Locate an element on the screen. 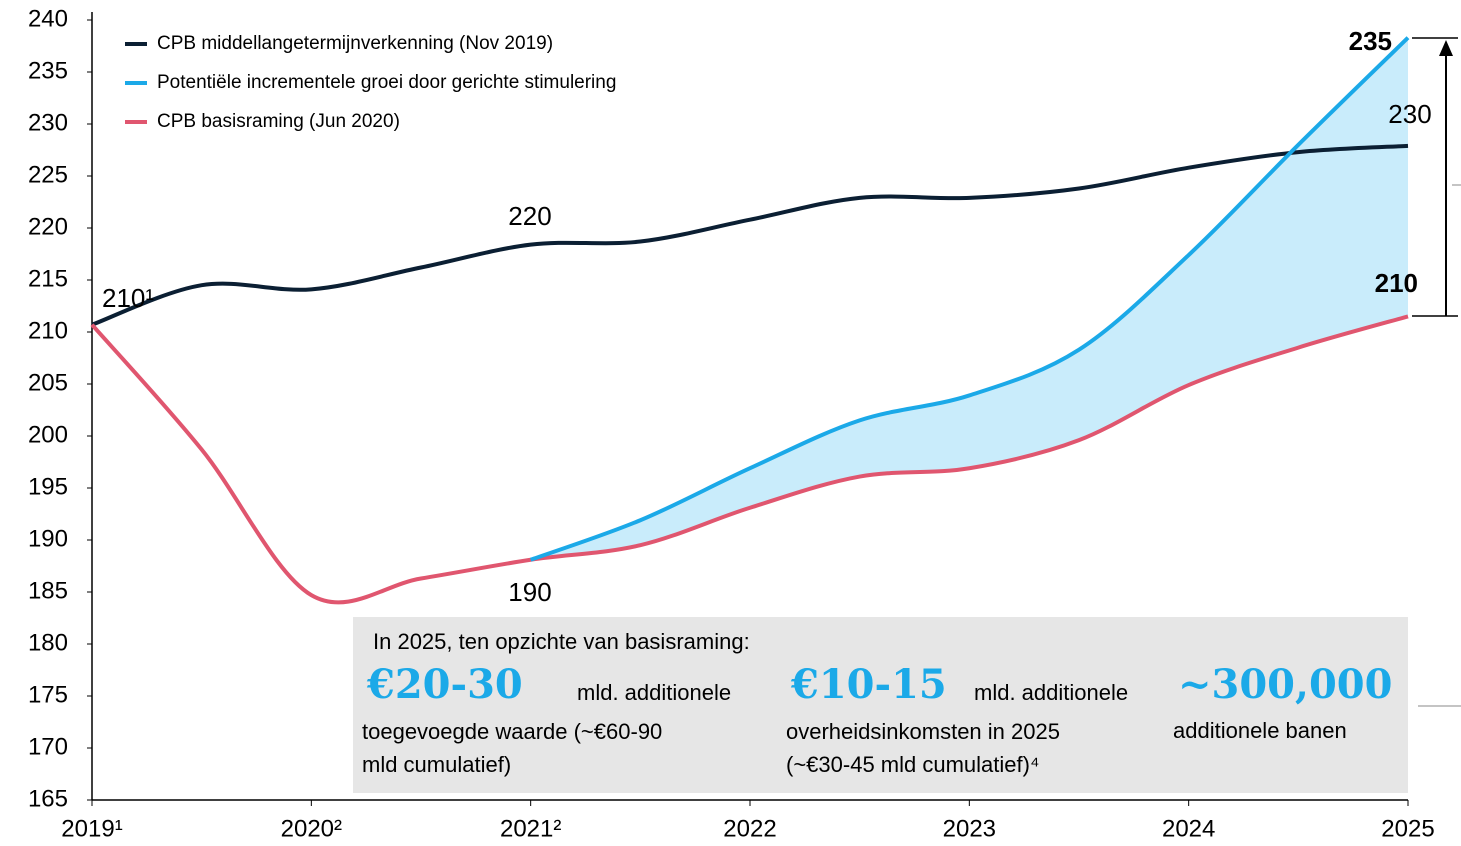 The width and height of the screenshot is (1461, 846). x-tick-label: 2020² is located at coordinates (311, 828).